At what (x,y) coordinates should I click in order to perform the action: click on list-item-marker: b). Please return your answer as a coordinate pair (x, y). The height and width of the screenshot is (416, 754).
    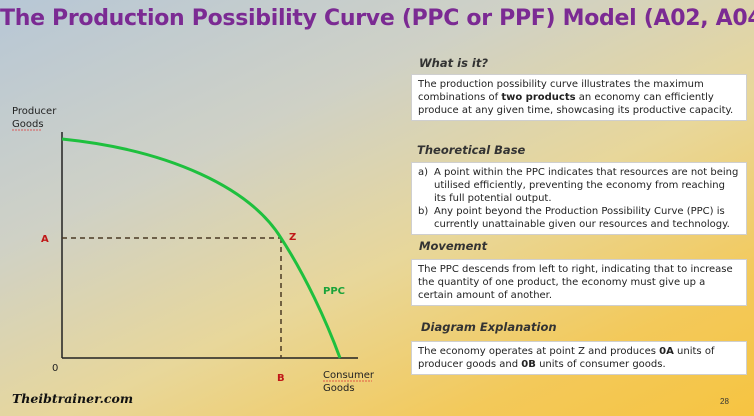
    Looking at the image, I should click on (423, 211).